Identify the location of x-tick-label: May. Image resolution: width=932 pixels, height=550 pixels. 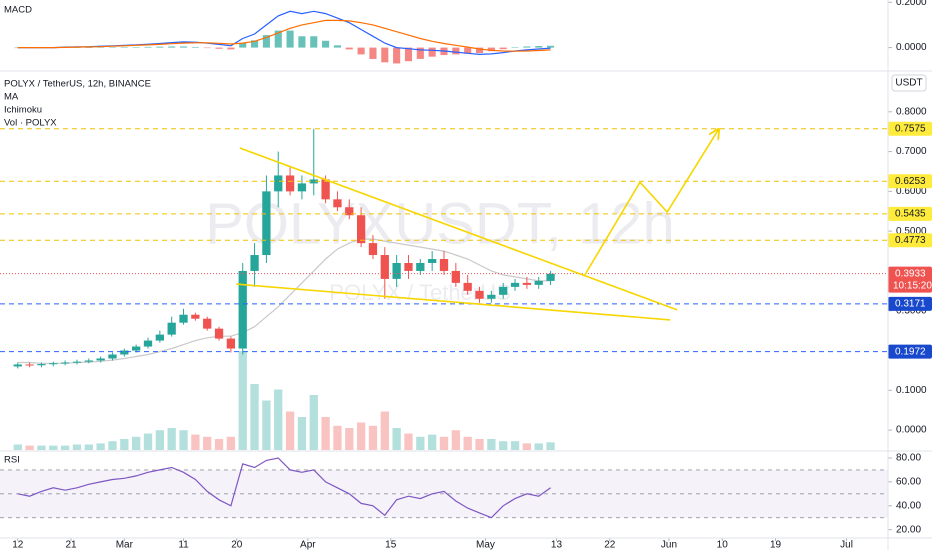
(485, 545).